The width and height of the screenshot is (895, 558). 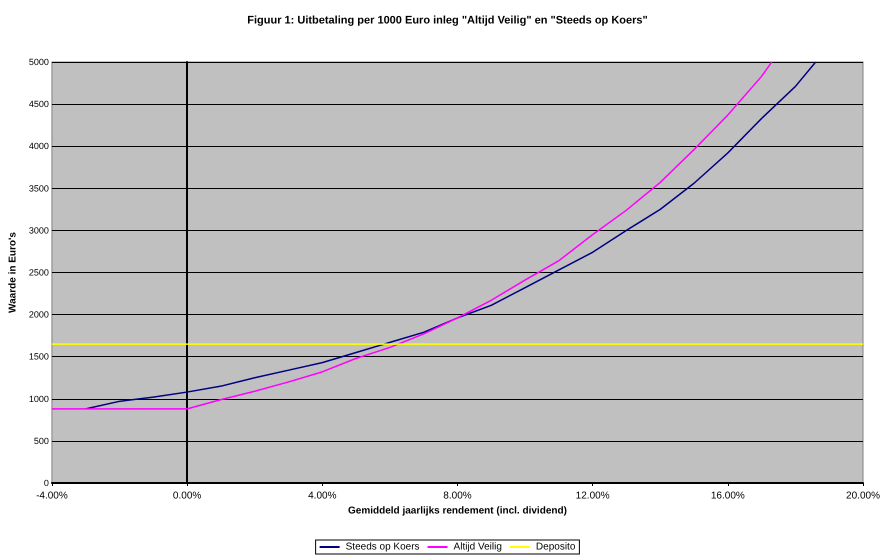 What do you see at coordinates (457, 510) in the screenshot?
I see `x-axis-title: Gemiddeld jaarlijks rendement (incl. dividend)` at bounding box center [457, 510].